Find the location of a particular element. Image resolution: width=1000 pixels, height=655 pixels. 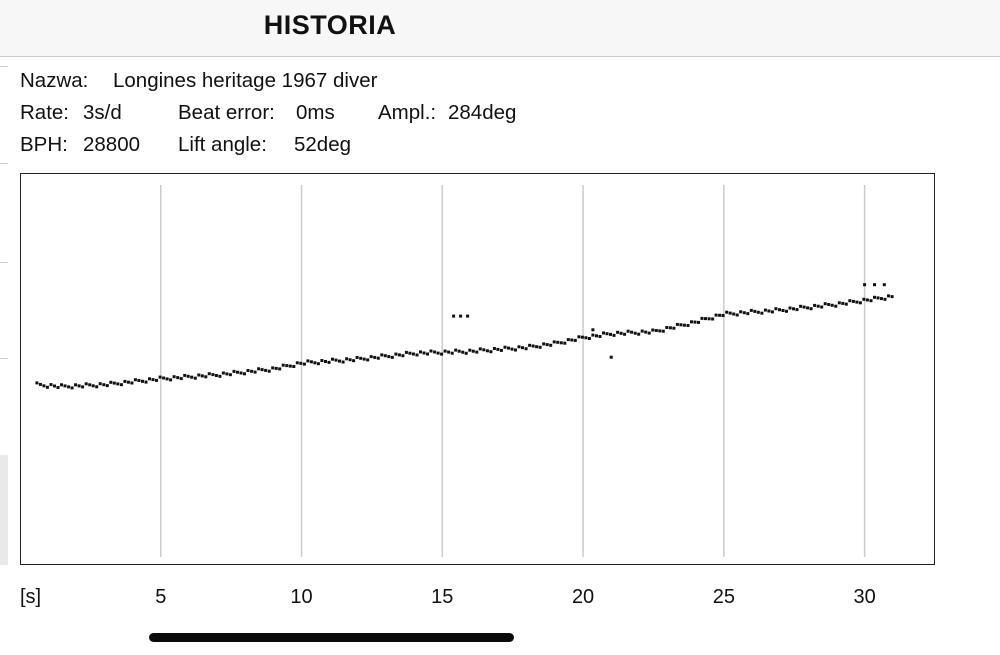

bph-label: BPH: is located at coordinates (44, 144).